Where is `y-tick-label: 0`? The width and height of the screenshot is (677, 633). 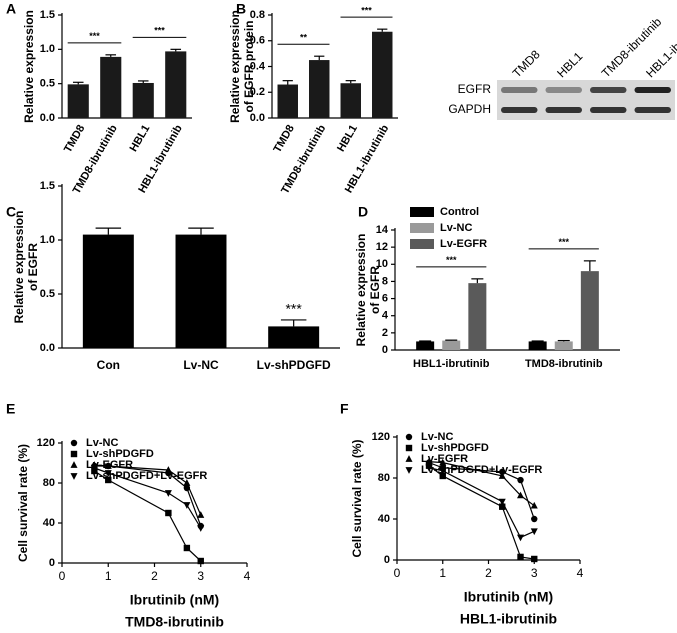 y-tick-label: 0 is located at coordinates (387, 560).